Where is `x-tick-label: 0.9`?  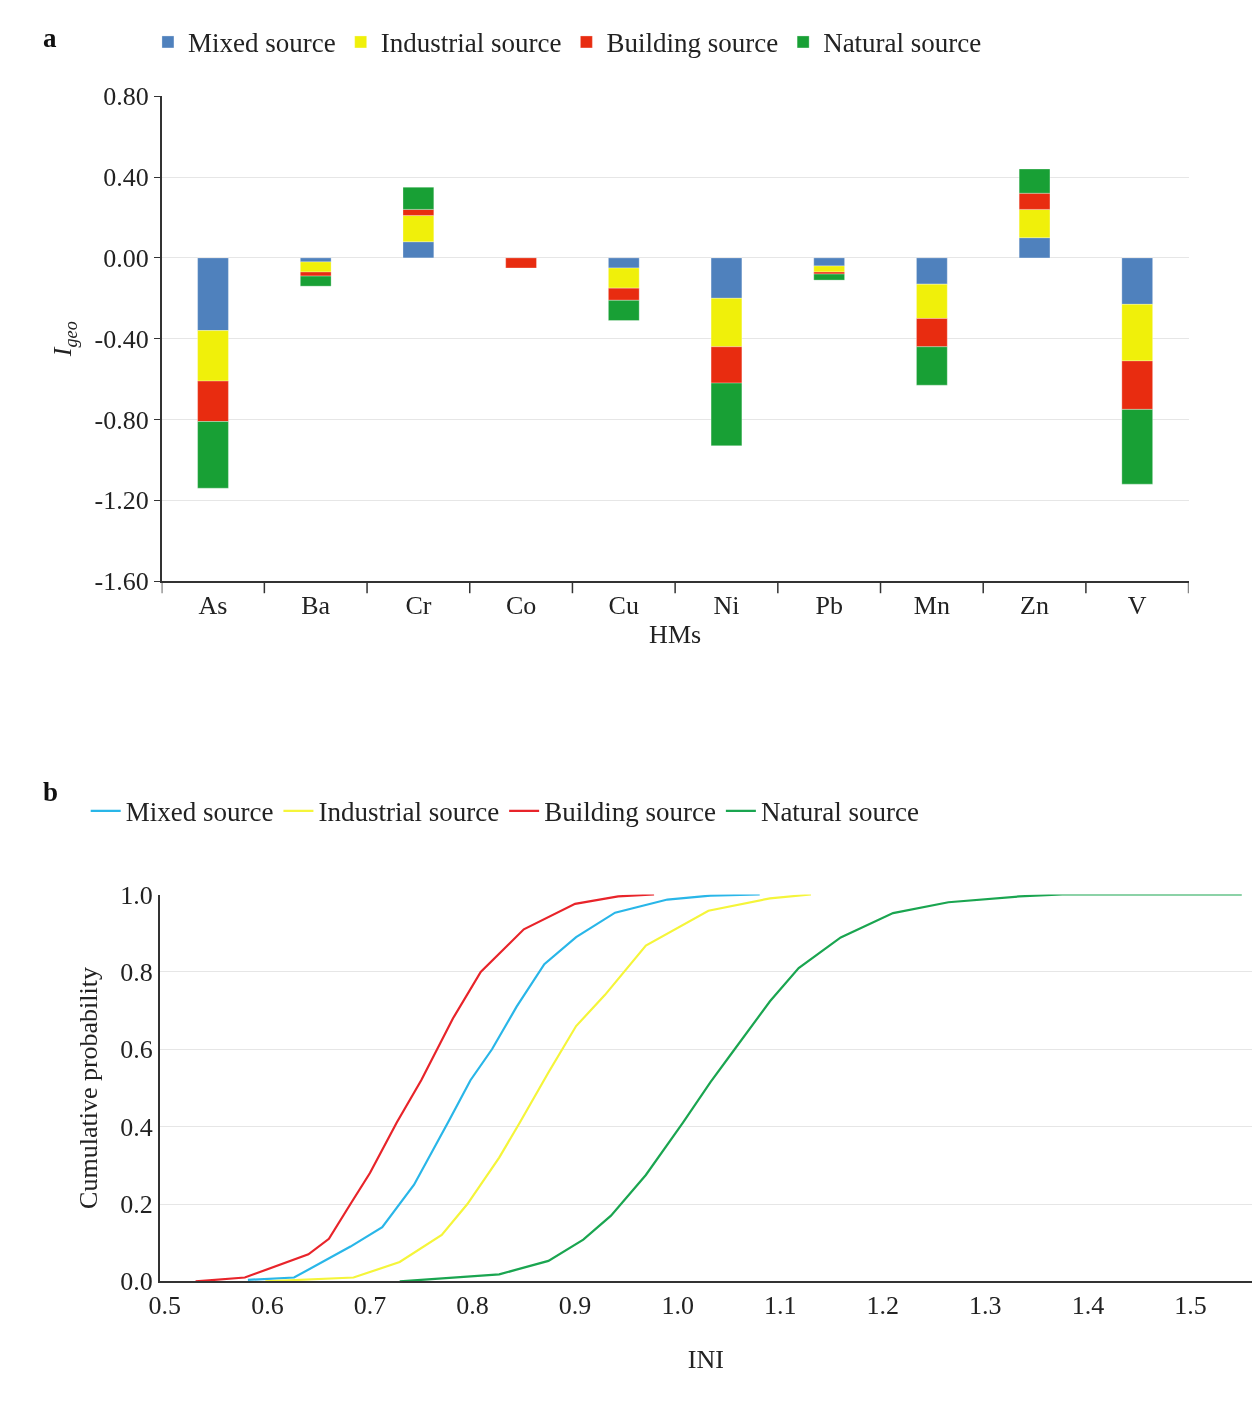 x-tick-label: 0.9 is located at coordinates (575, 1306).